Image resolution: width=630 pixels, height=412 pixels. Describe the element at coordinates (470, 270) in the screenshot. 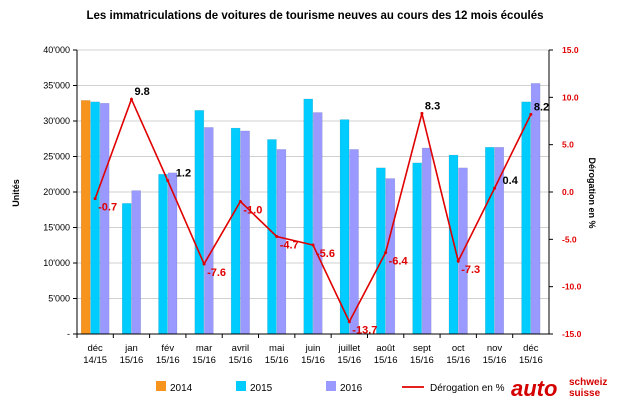

I see `deviation-label: -7.3` at that location.